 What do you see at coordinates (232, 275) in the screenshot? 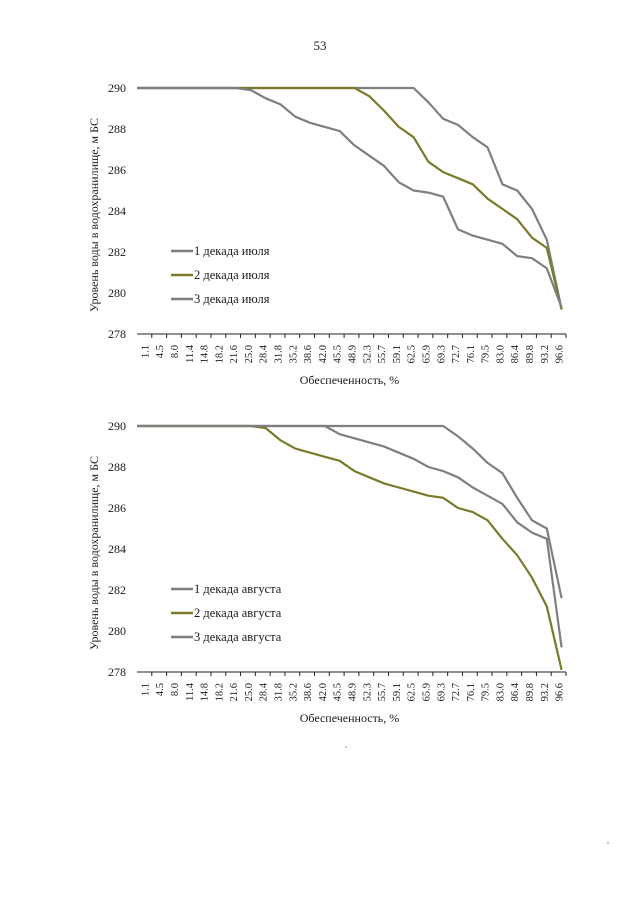
I see `legend-label-2: 2 декада июля` at bounding box center [232, 275].